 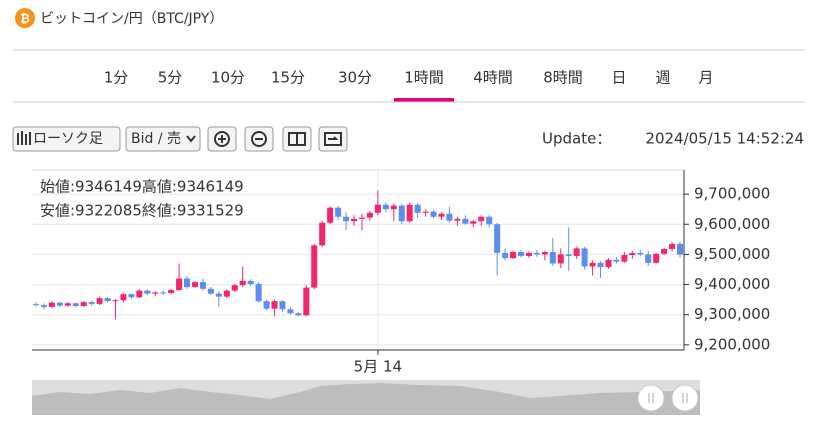 I want to click on y-tick-label: 9,600,000, so click(x=732, y=224).